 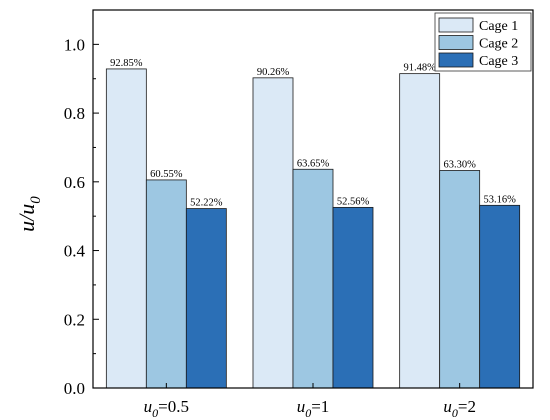 I want to click on x-tick-label: u0=2, so click(x=459, y=408).